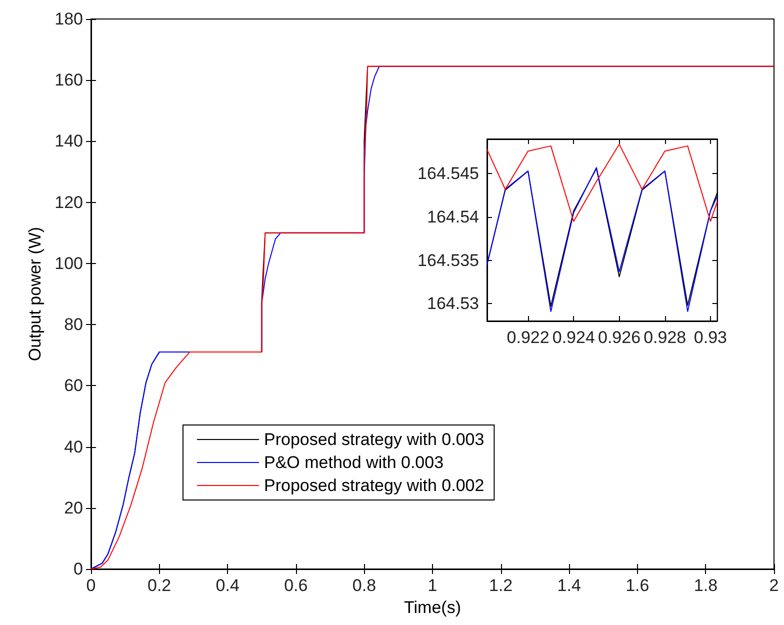 The width and height of the screenshot is (784, 625). What do you see at coordinates (433, 585) in the screenshot?
I see `x-tick-label: 1` at bounding box center [433, 585].